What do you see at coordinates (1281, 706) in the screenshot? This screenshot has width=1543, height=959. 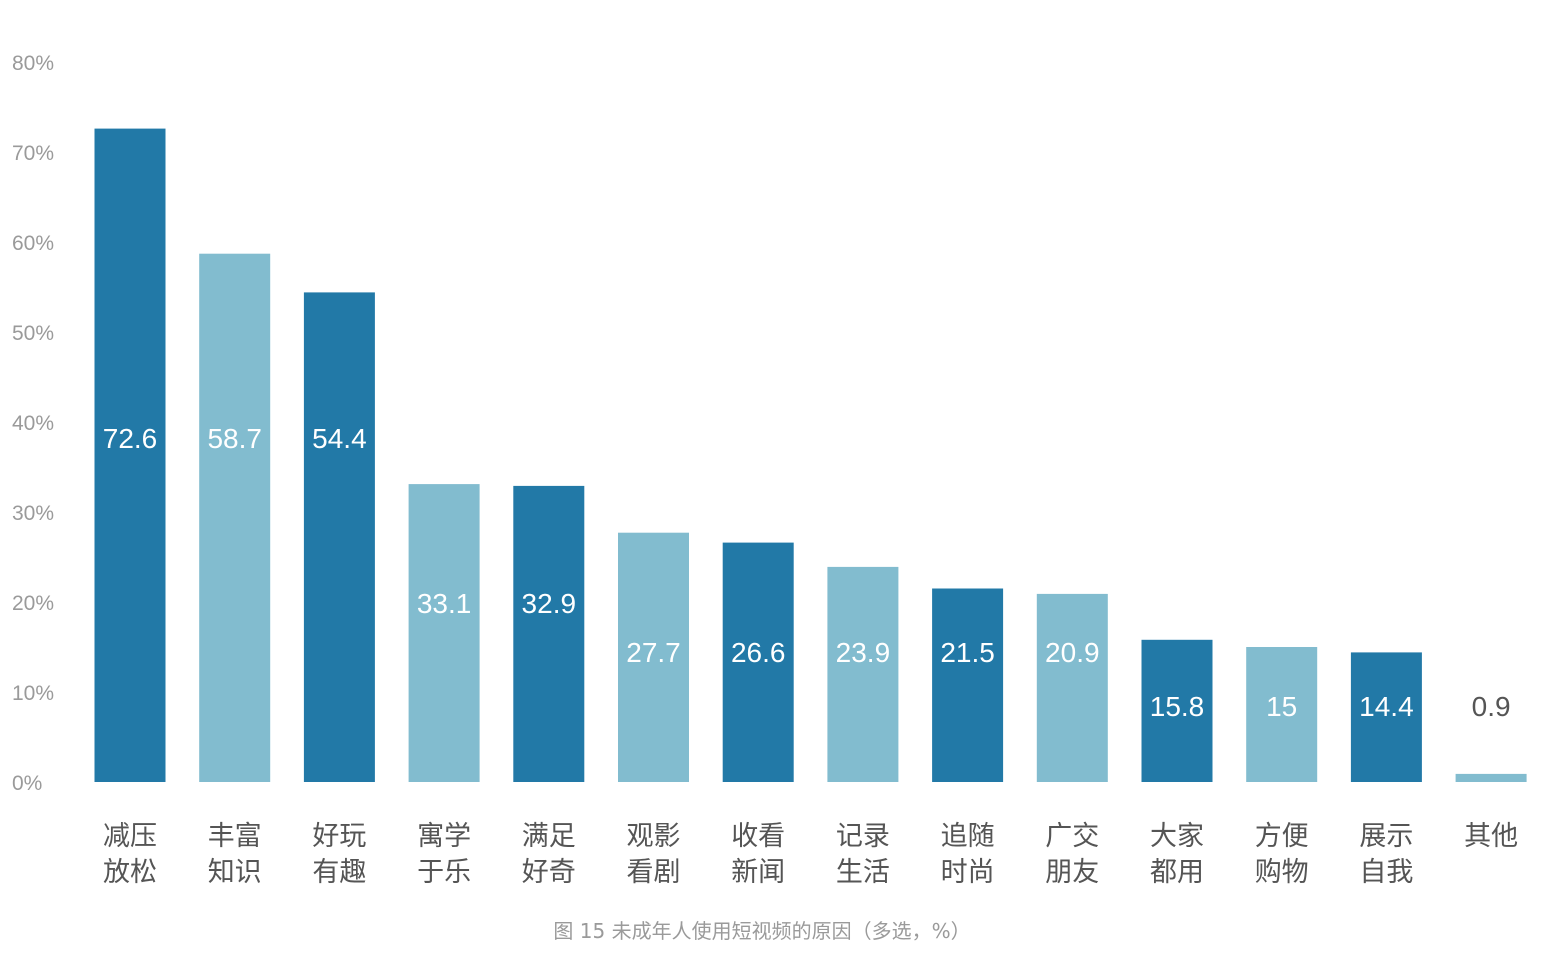 I see `data-label: 15` at bounding box center [1281, 706].